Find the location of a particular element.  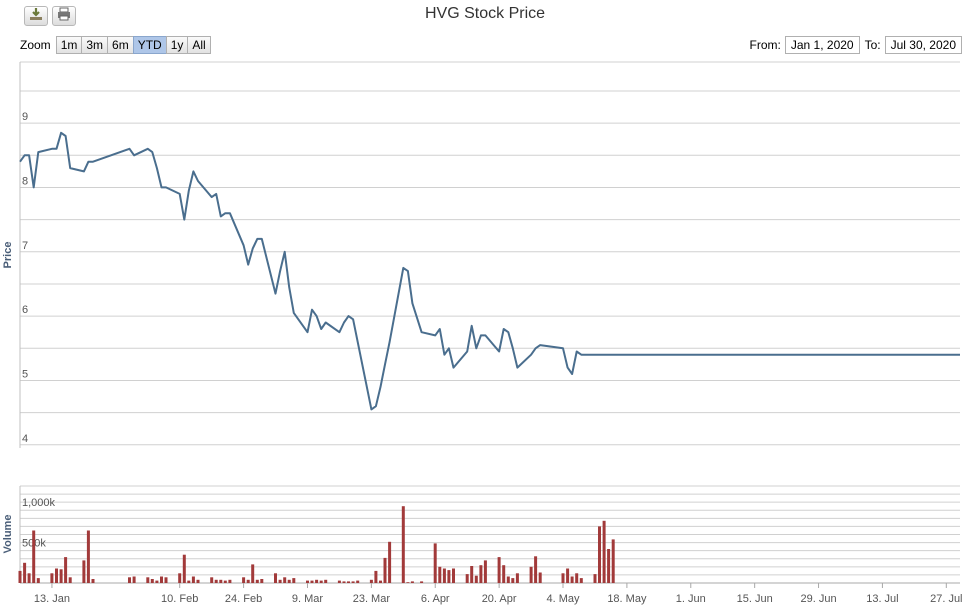

zoom-all-button: All is located at coordinates (199, 45).